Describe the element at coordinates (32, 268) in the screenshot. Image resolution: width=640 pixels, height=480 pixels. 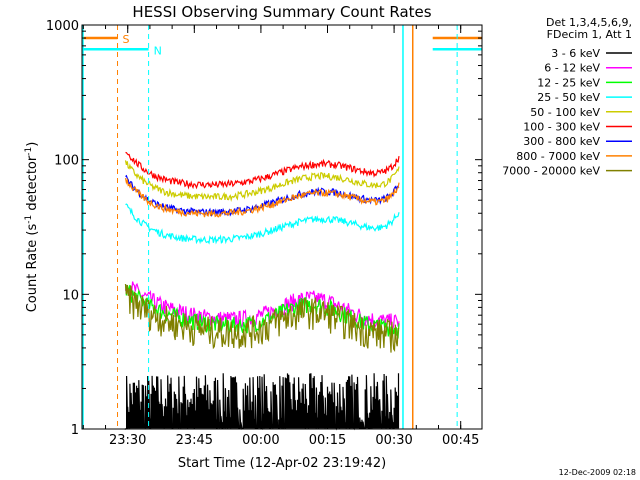
I see `ylabel-main: Count Rate (s` at that location.